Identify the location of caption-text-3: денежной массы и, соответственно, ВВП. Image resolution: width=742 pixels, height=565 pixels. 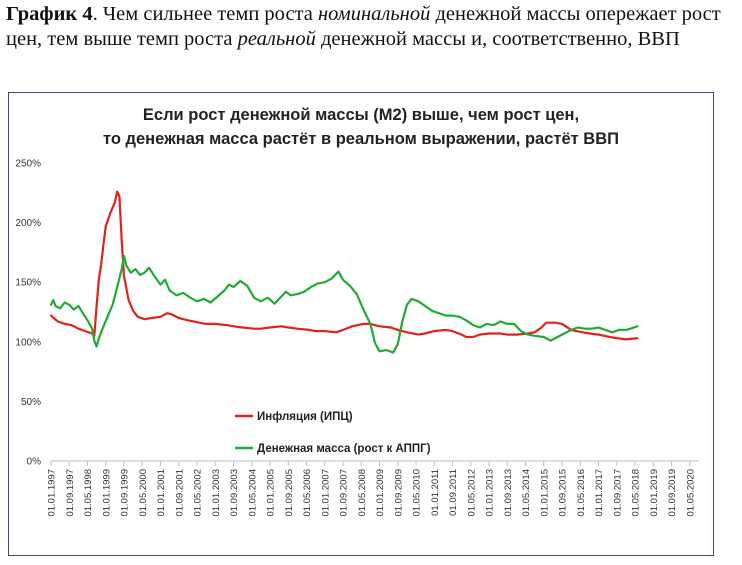
(497, 39).